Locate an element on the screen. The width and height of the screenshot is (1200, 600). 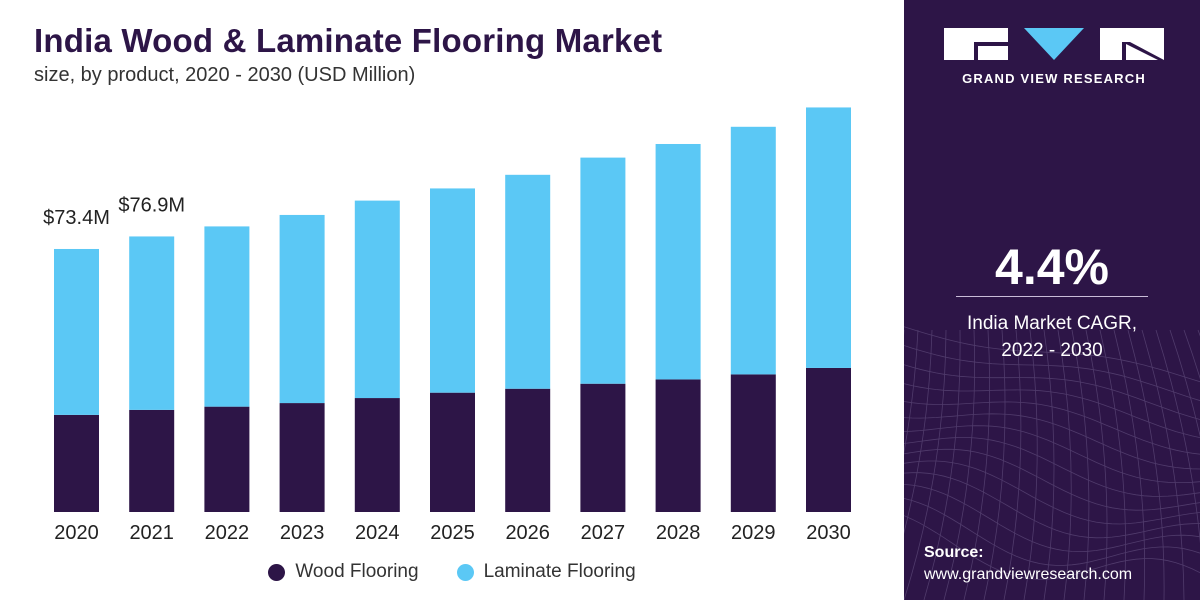
x-tick-label-2025: 2025 is located at coordinates (452, 533).